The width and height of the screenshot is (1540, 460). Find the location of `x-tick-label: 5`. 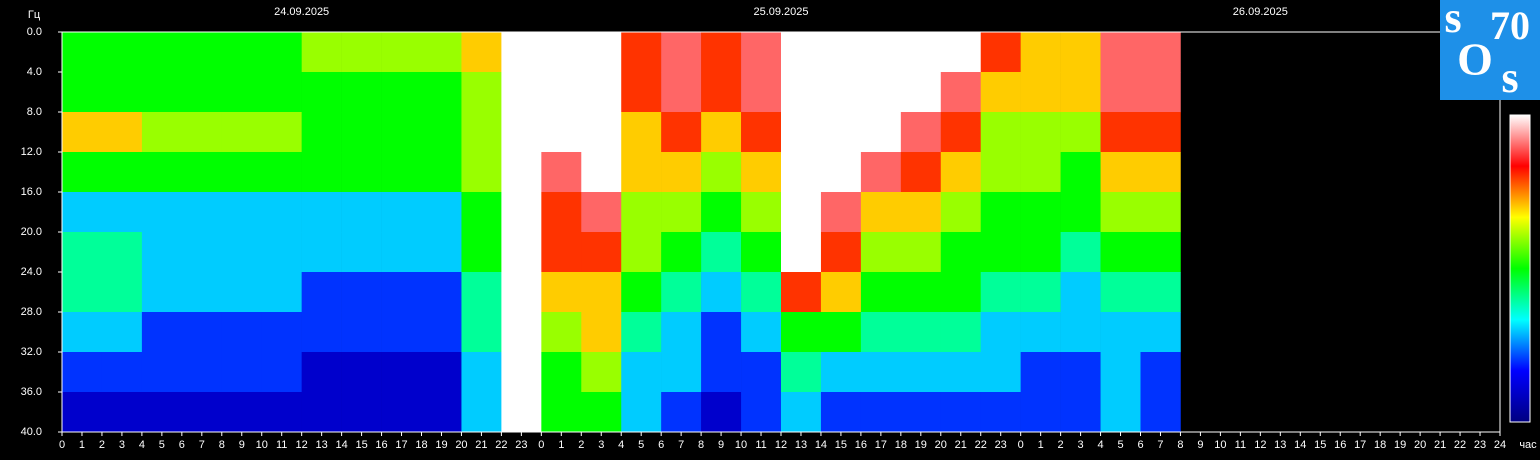

x-tick-label: 5 is located at coordinates (1120, 445).